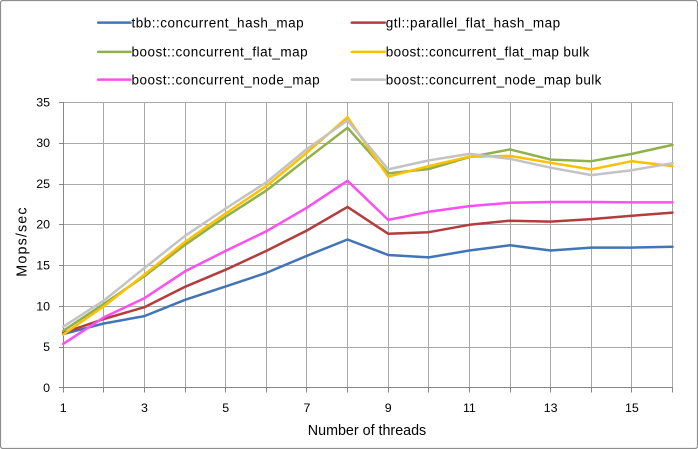 The image size is (698, 449). Describe the element at coordinates (388, 408) in the screenshot. I see `svg-text: 9` at that location.